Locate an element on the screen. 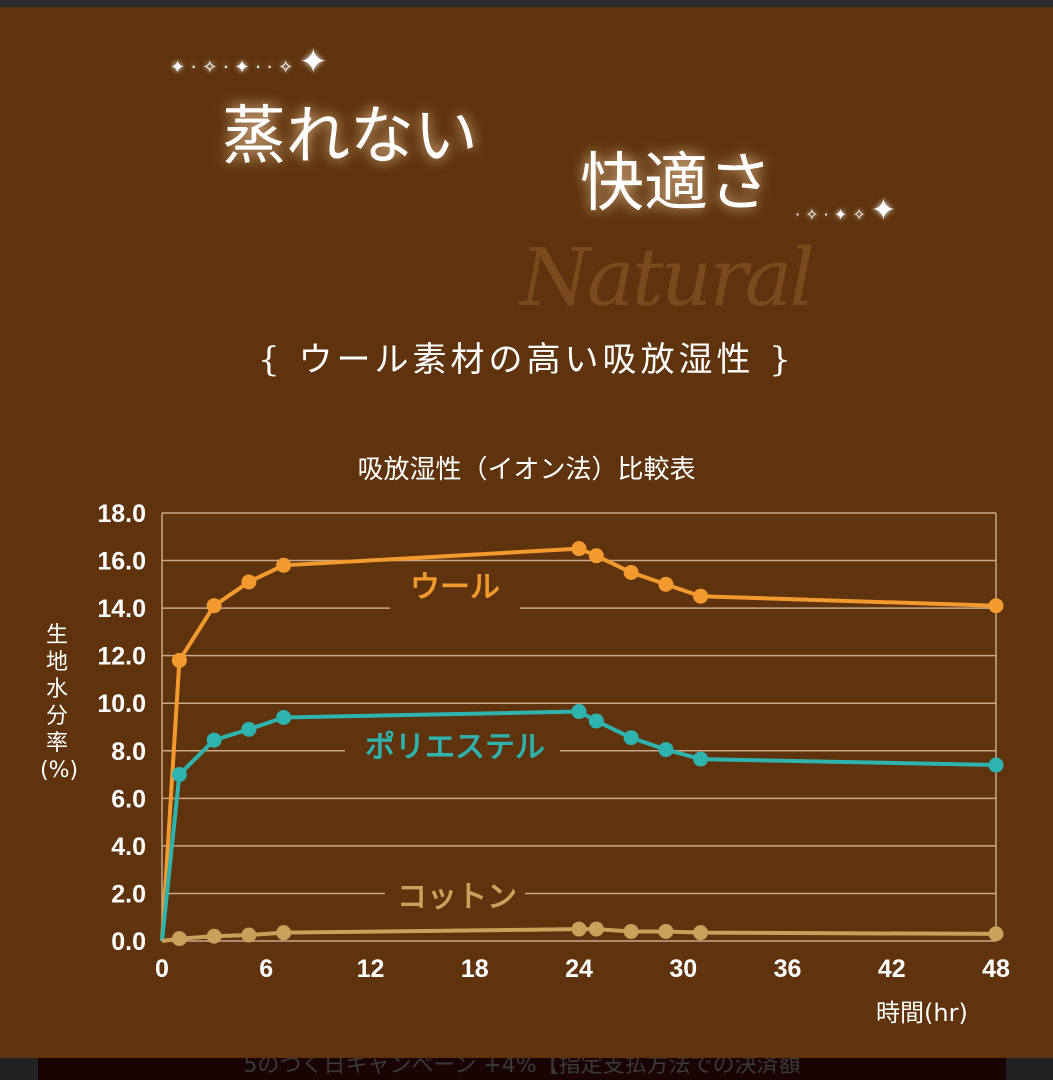  x-tick-label: 6 is located at coordinates (266, 969).